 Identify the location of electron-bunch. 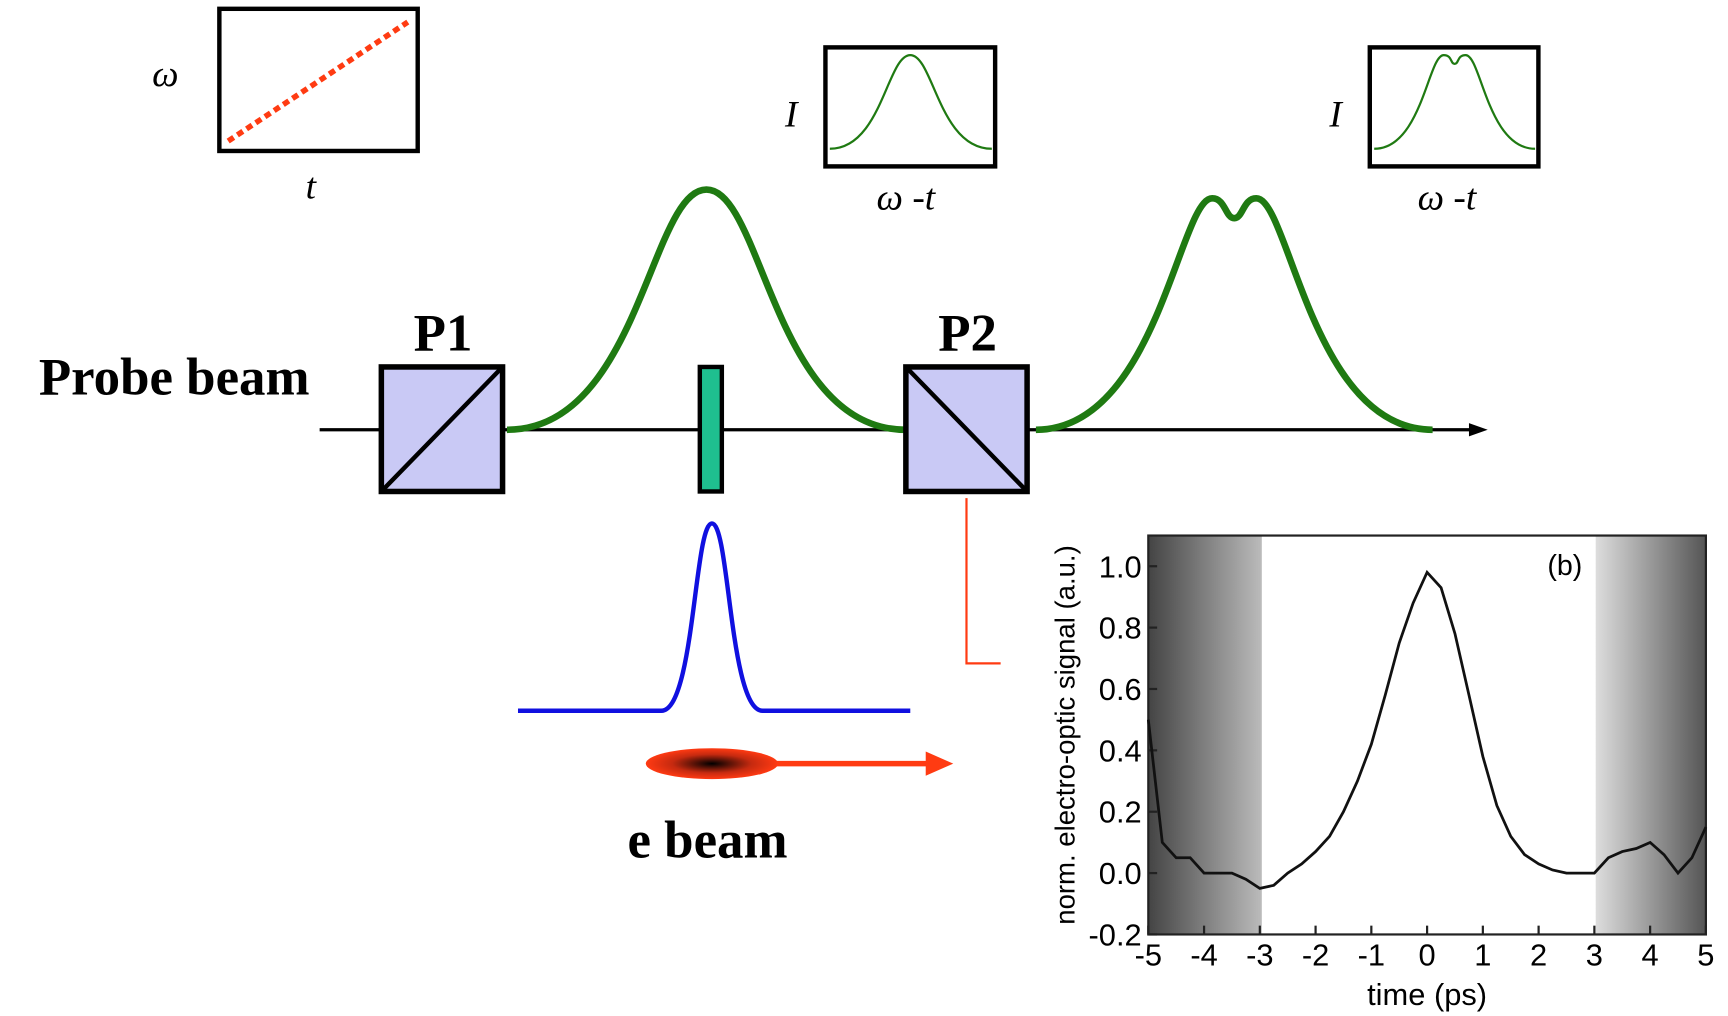
(712, 764).